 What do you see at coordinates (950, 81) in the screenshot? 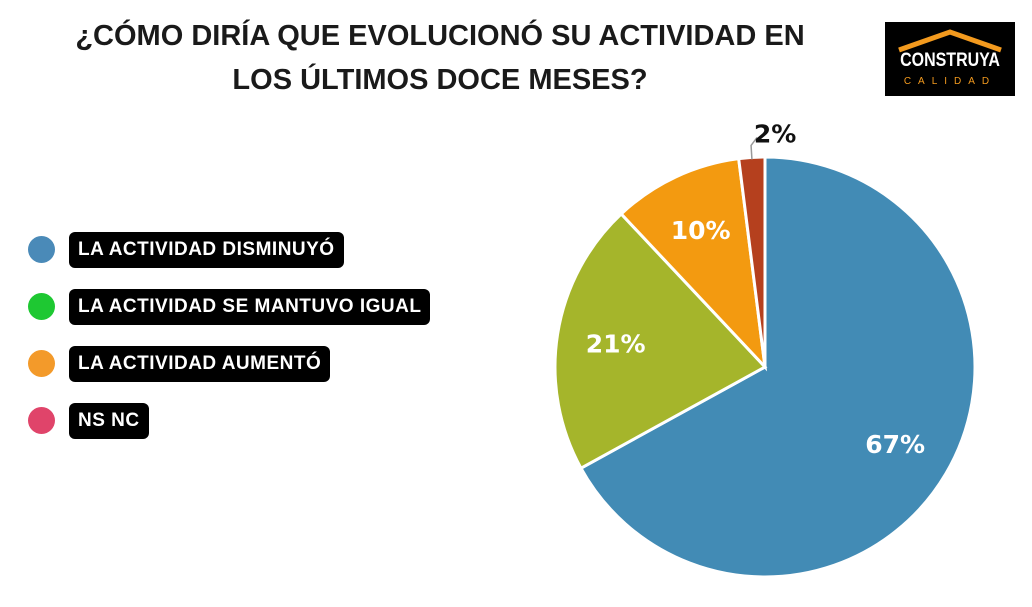
I see `logo-subtext: CALIDAD` at bounding box center [950, 81].